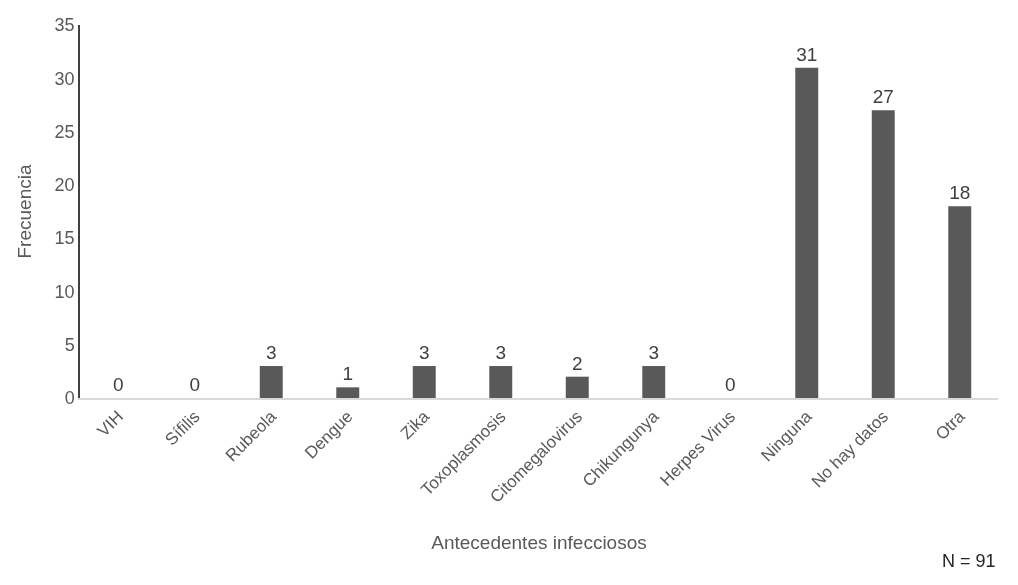  What do you see at coordinates (577, 363) in the screenshot?
I see `data-label: 2` at bounding box center [577, 363].